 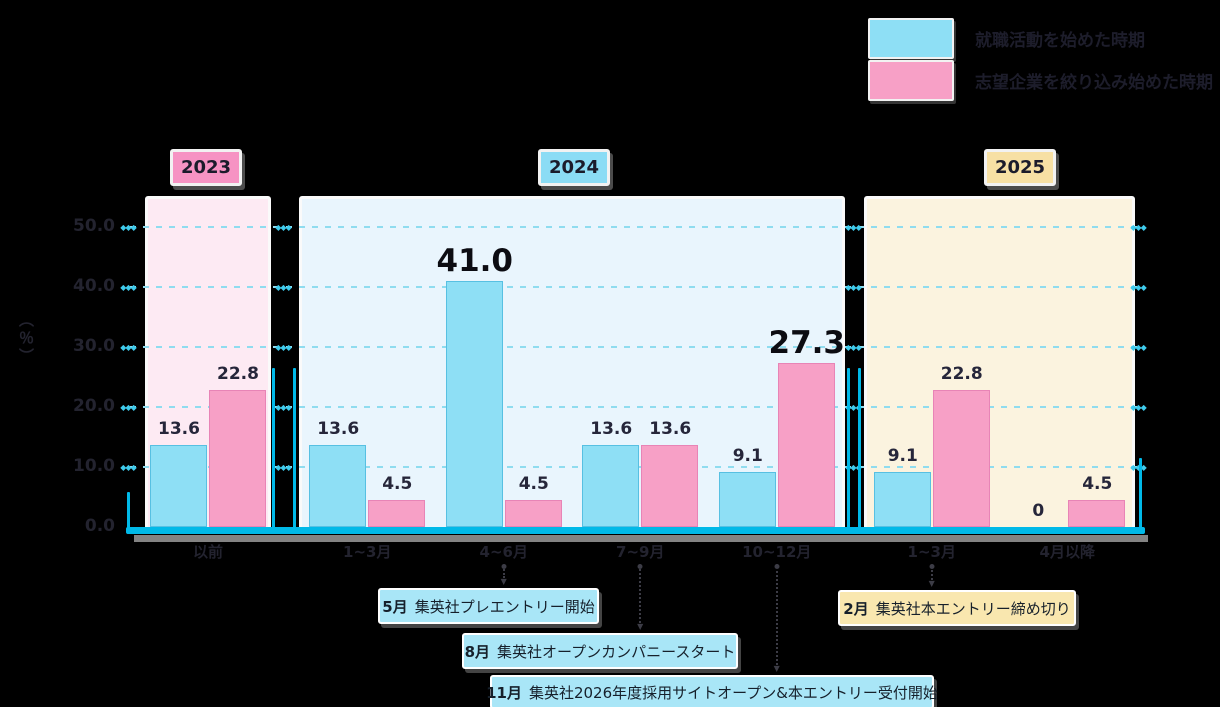 What do you see at coordinates (503, 552) in the screenshot?
I see `x-tick-label-4~6月: 4~6月` at bounding box center [503, 552].